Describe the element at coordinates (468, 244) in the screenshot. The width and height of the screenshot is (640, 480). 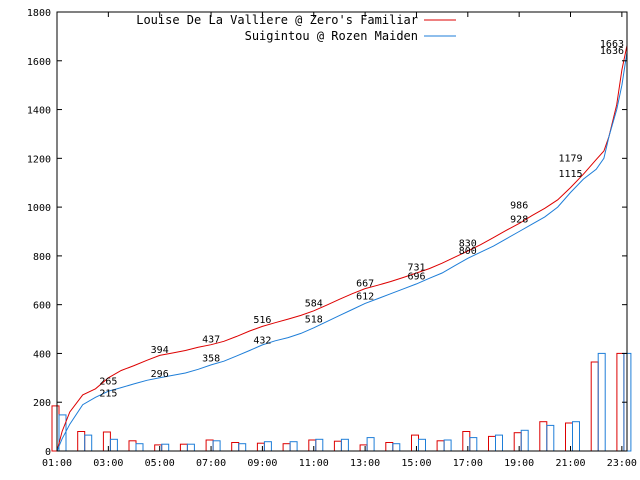
I see `data-label-series-1: 830` at that location.